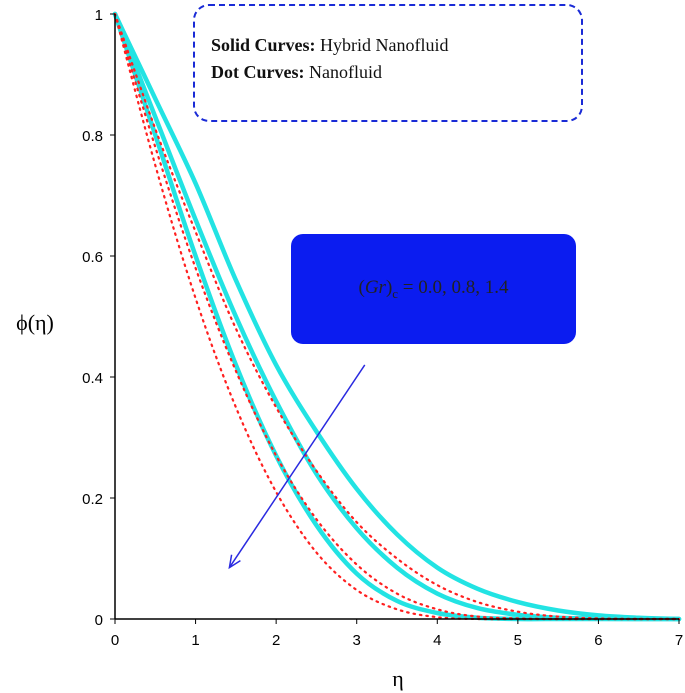  I want to click on y-tick-label: 1, so click(99, 15).